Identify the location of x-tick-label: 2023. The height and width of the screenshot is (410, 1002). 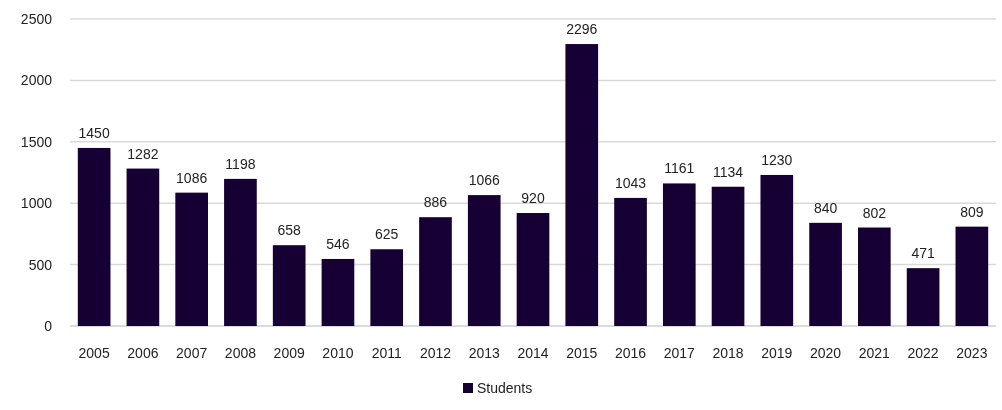
(972, 353).